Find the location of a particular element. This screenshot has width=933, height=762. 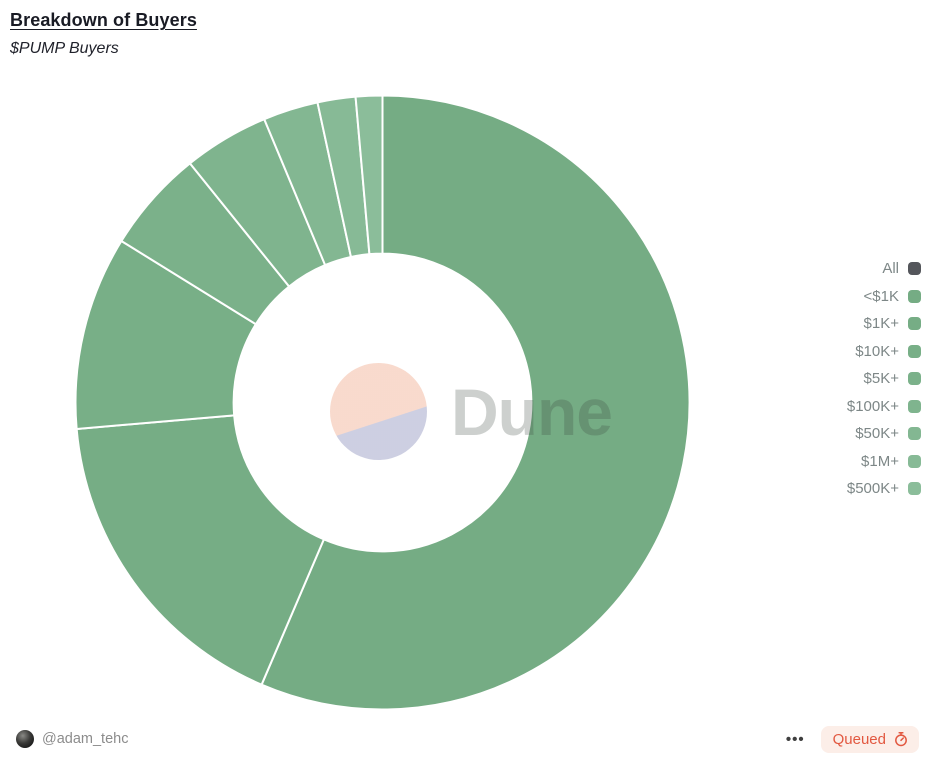

legend-item-all: All is located at coordinates (884, 269).